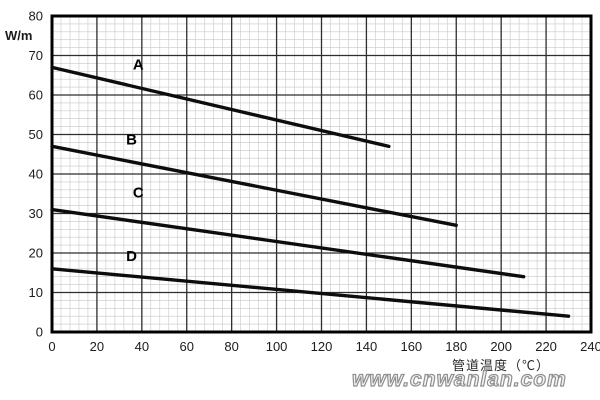 This screenshot has width=600, height=400. I want to click on x-tick-label: 200, so click(501, 346).